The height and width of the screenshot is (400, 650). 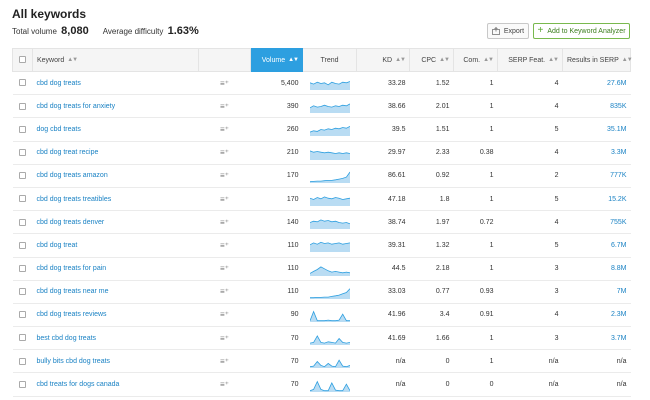 I want to click on keyword-link: cbd dog treats amazon, so click(x=72, y=176).